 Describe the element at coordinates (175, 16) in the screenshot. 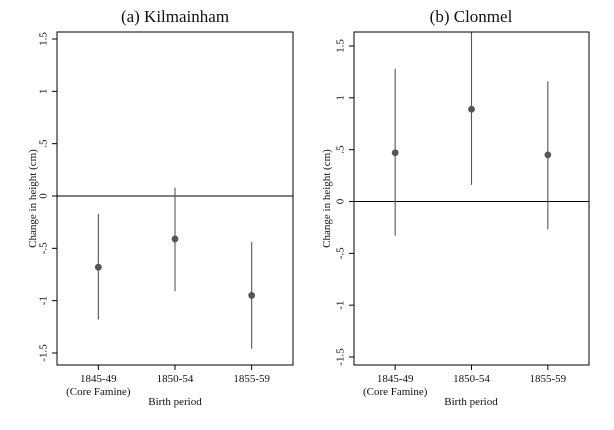

I see `panel-title: (a) Kilmainham` at that location.